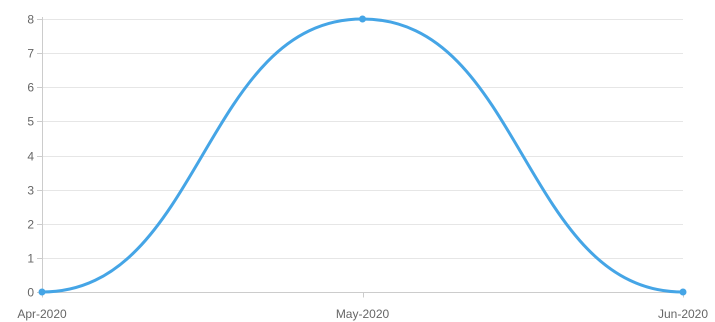  What do you see at coordinates (30, 293) in the screenshot?
I see `y-tick-label: 0` at bounding box center [30, 293].